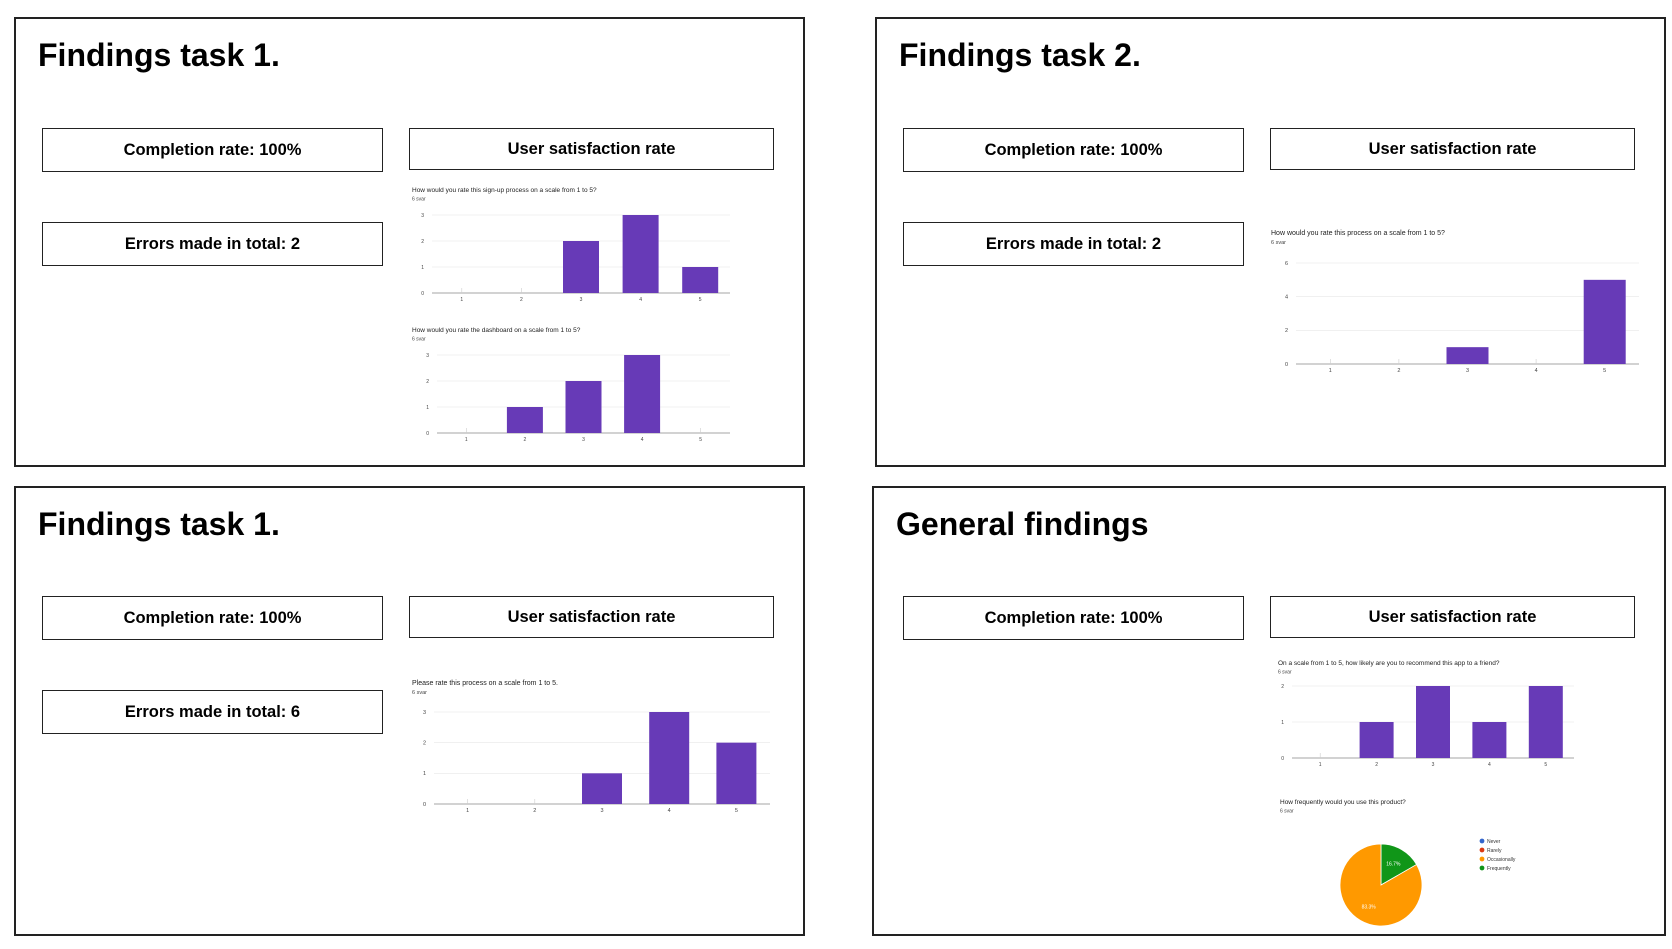  Describe the element at coordinates (1286, 297) in the screenshot. I see `y-tick-label: 4` at that location.